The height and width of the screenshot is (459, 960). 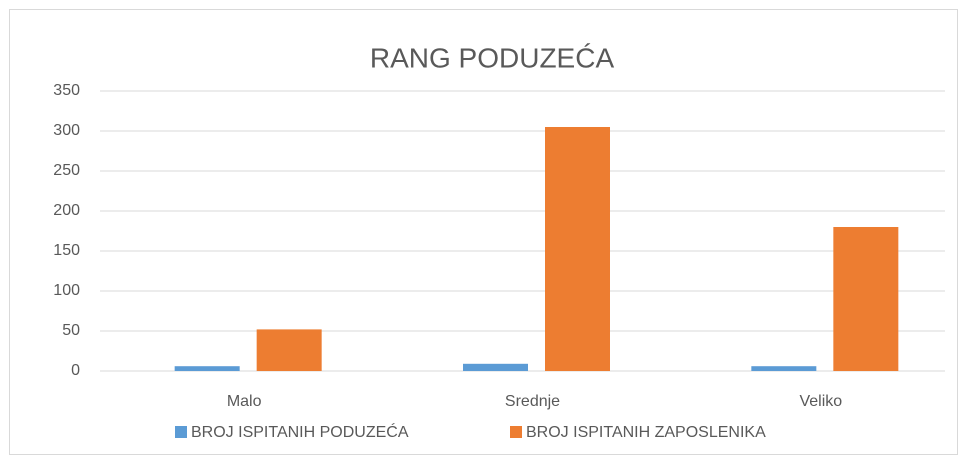 What do you see at coordinates (66, 210) in the screenshot?
I see `y-tick-label: 200` at bounding box center [66, 210].